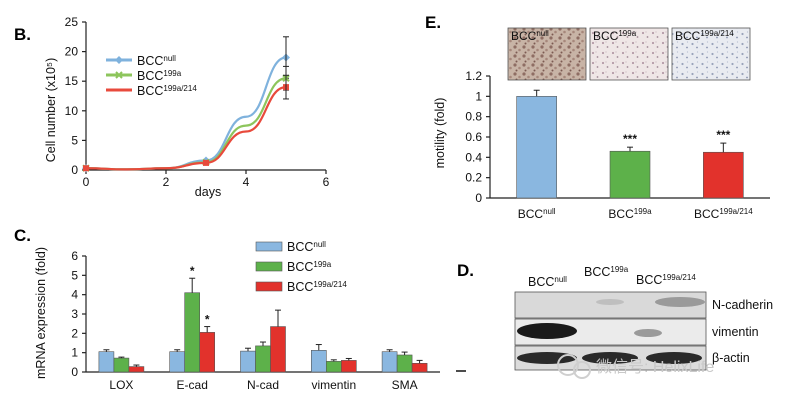 Image resolution: width=797 pixels, height=411 pixels. What do you see at coordinates (74, 353) in the screenshot?
I see `panel-c-y-tick-label: 1` at bounding box center [74, 353].